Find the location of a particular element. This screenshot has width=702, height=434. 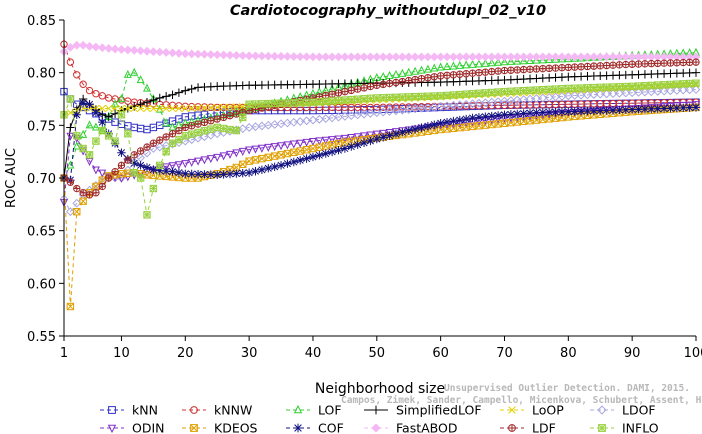

x-tick-label: 90 is located at coordinates (632, 353).